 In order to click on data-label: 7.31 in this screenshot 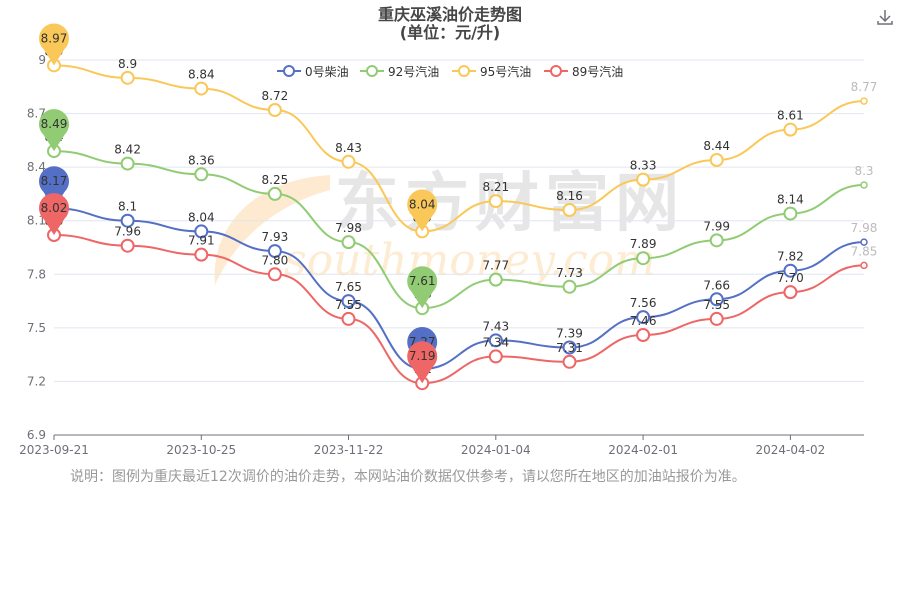, I will do `click(569, 348)`.